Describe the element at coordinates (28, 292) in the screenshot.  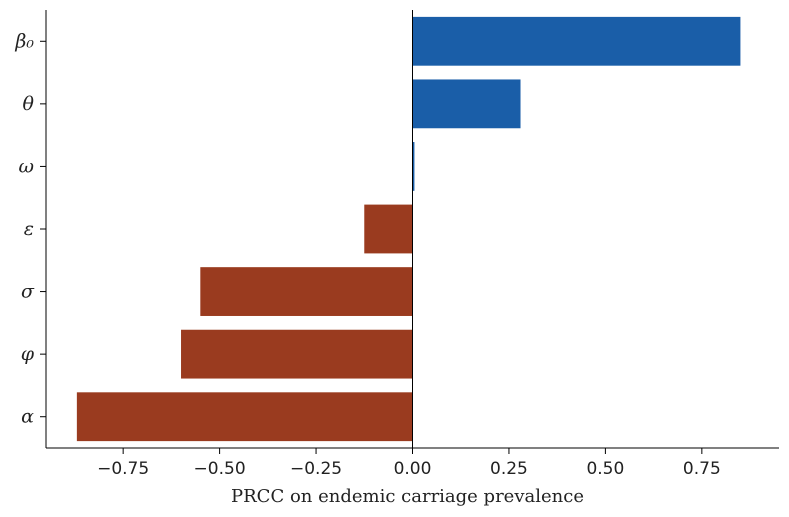
I see `y-tick-label-4: σ` at that location.